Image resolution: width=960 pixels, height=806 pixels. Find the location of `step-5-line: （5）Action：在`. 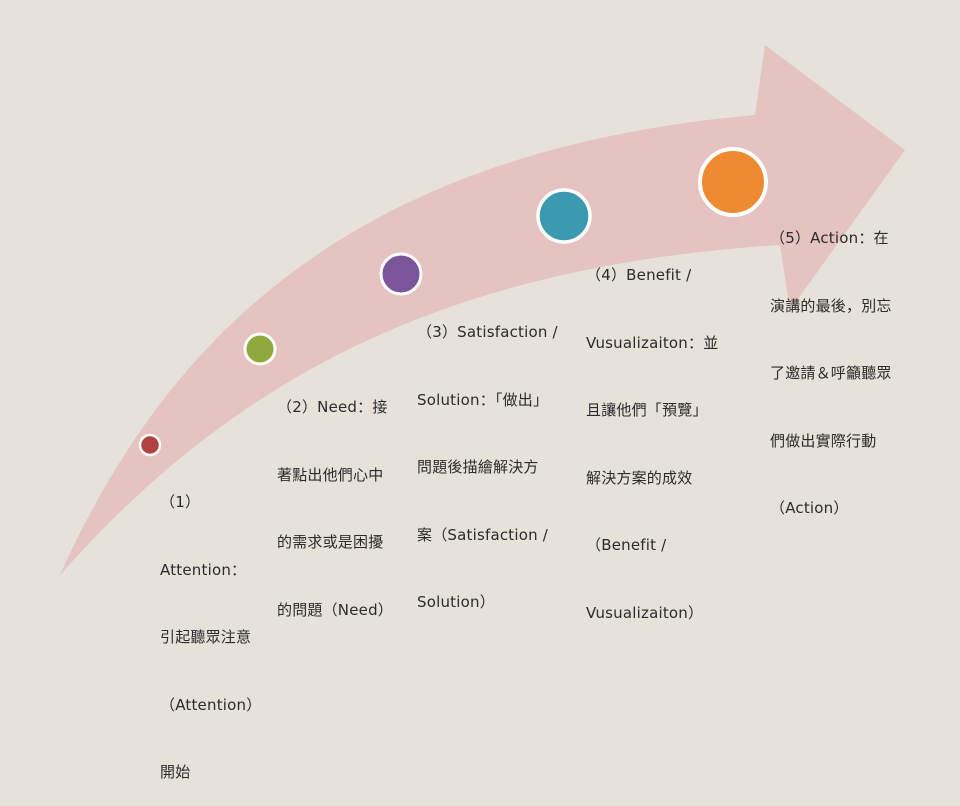

step-5-line: （5）Action：在 is located at coordinates (829, 238).